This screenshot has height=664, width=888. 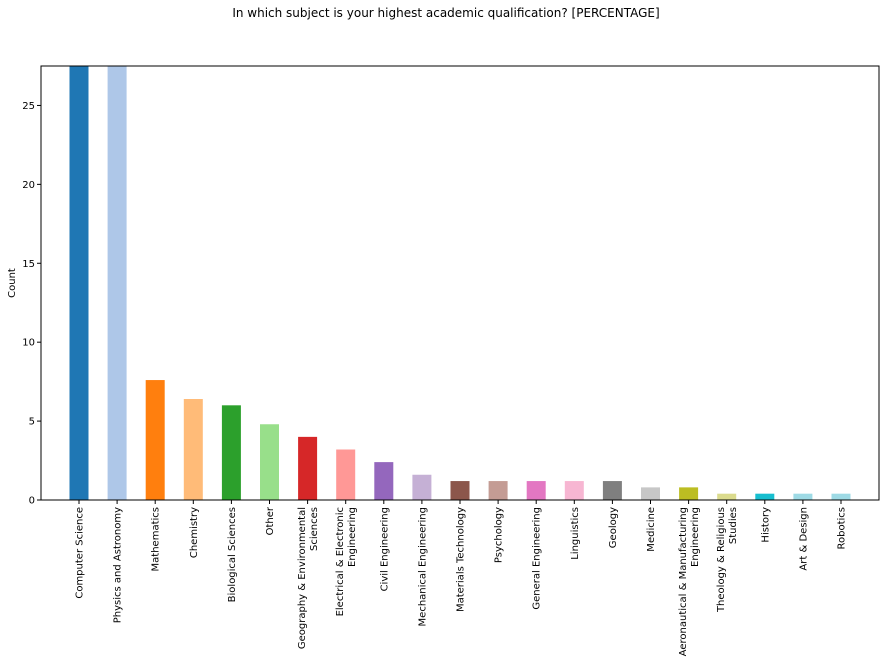 What do you see at coordinates (308, 578) in the screenshot?
I see `x-tick-label-6: Geography & EnvironmentalSciences` at bounding box center [308, 578].